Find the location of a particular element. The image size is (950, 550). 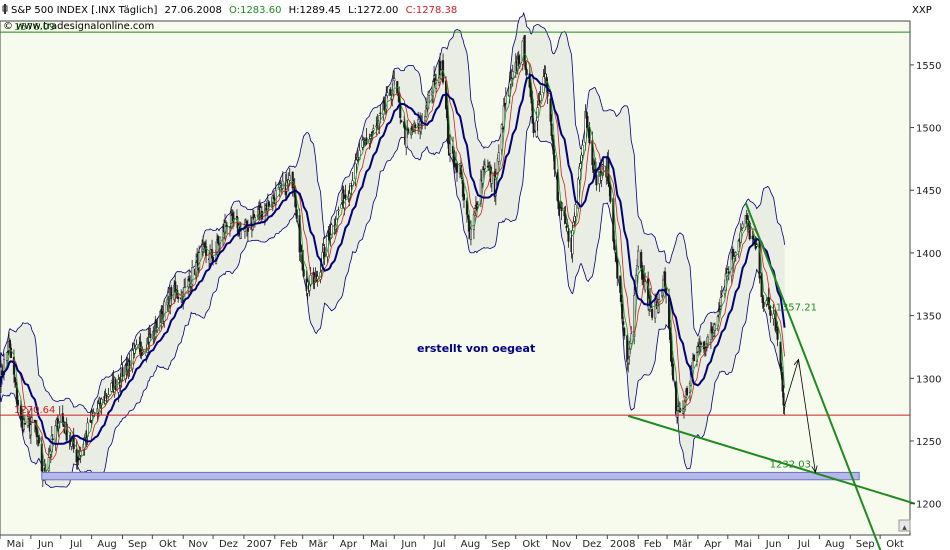

x-tick-label: Apr is located at coordinates (713, 544).